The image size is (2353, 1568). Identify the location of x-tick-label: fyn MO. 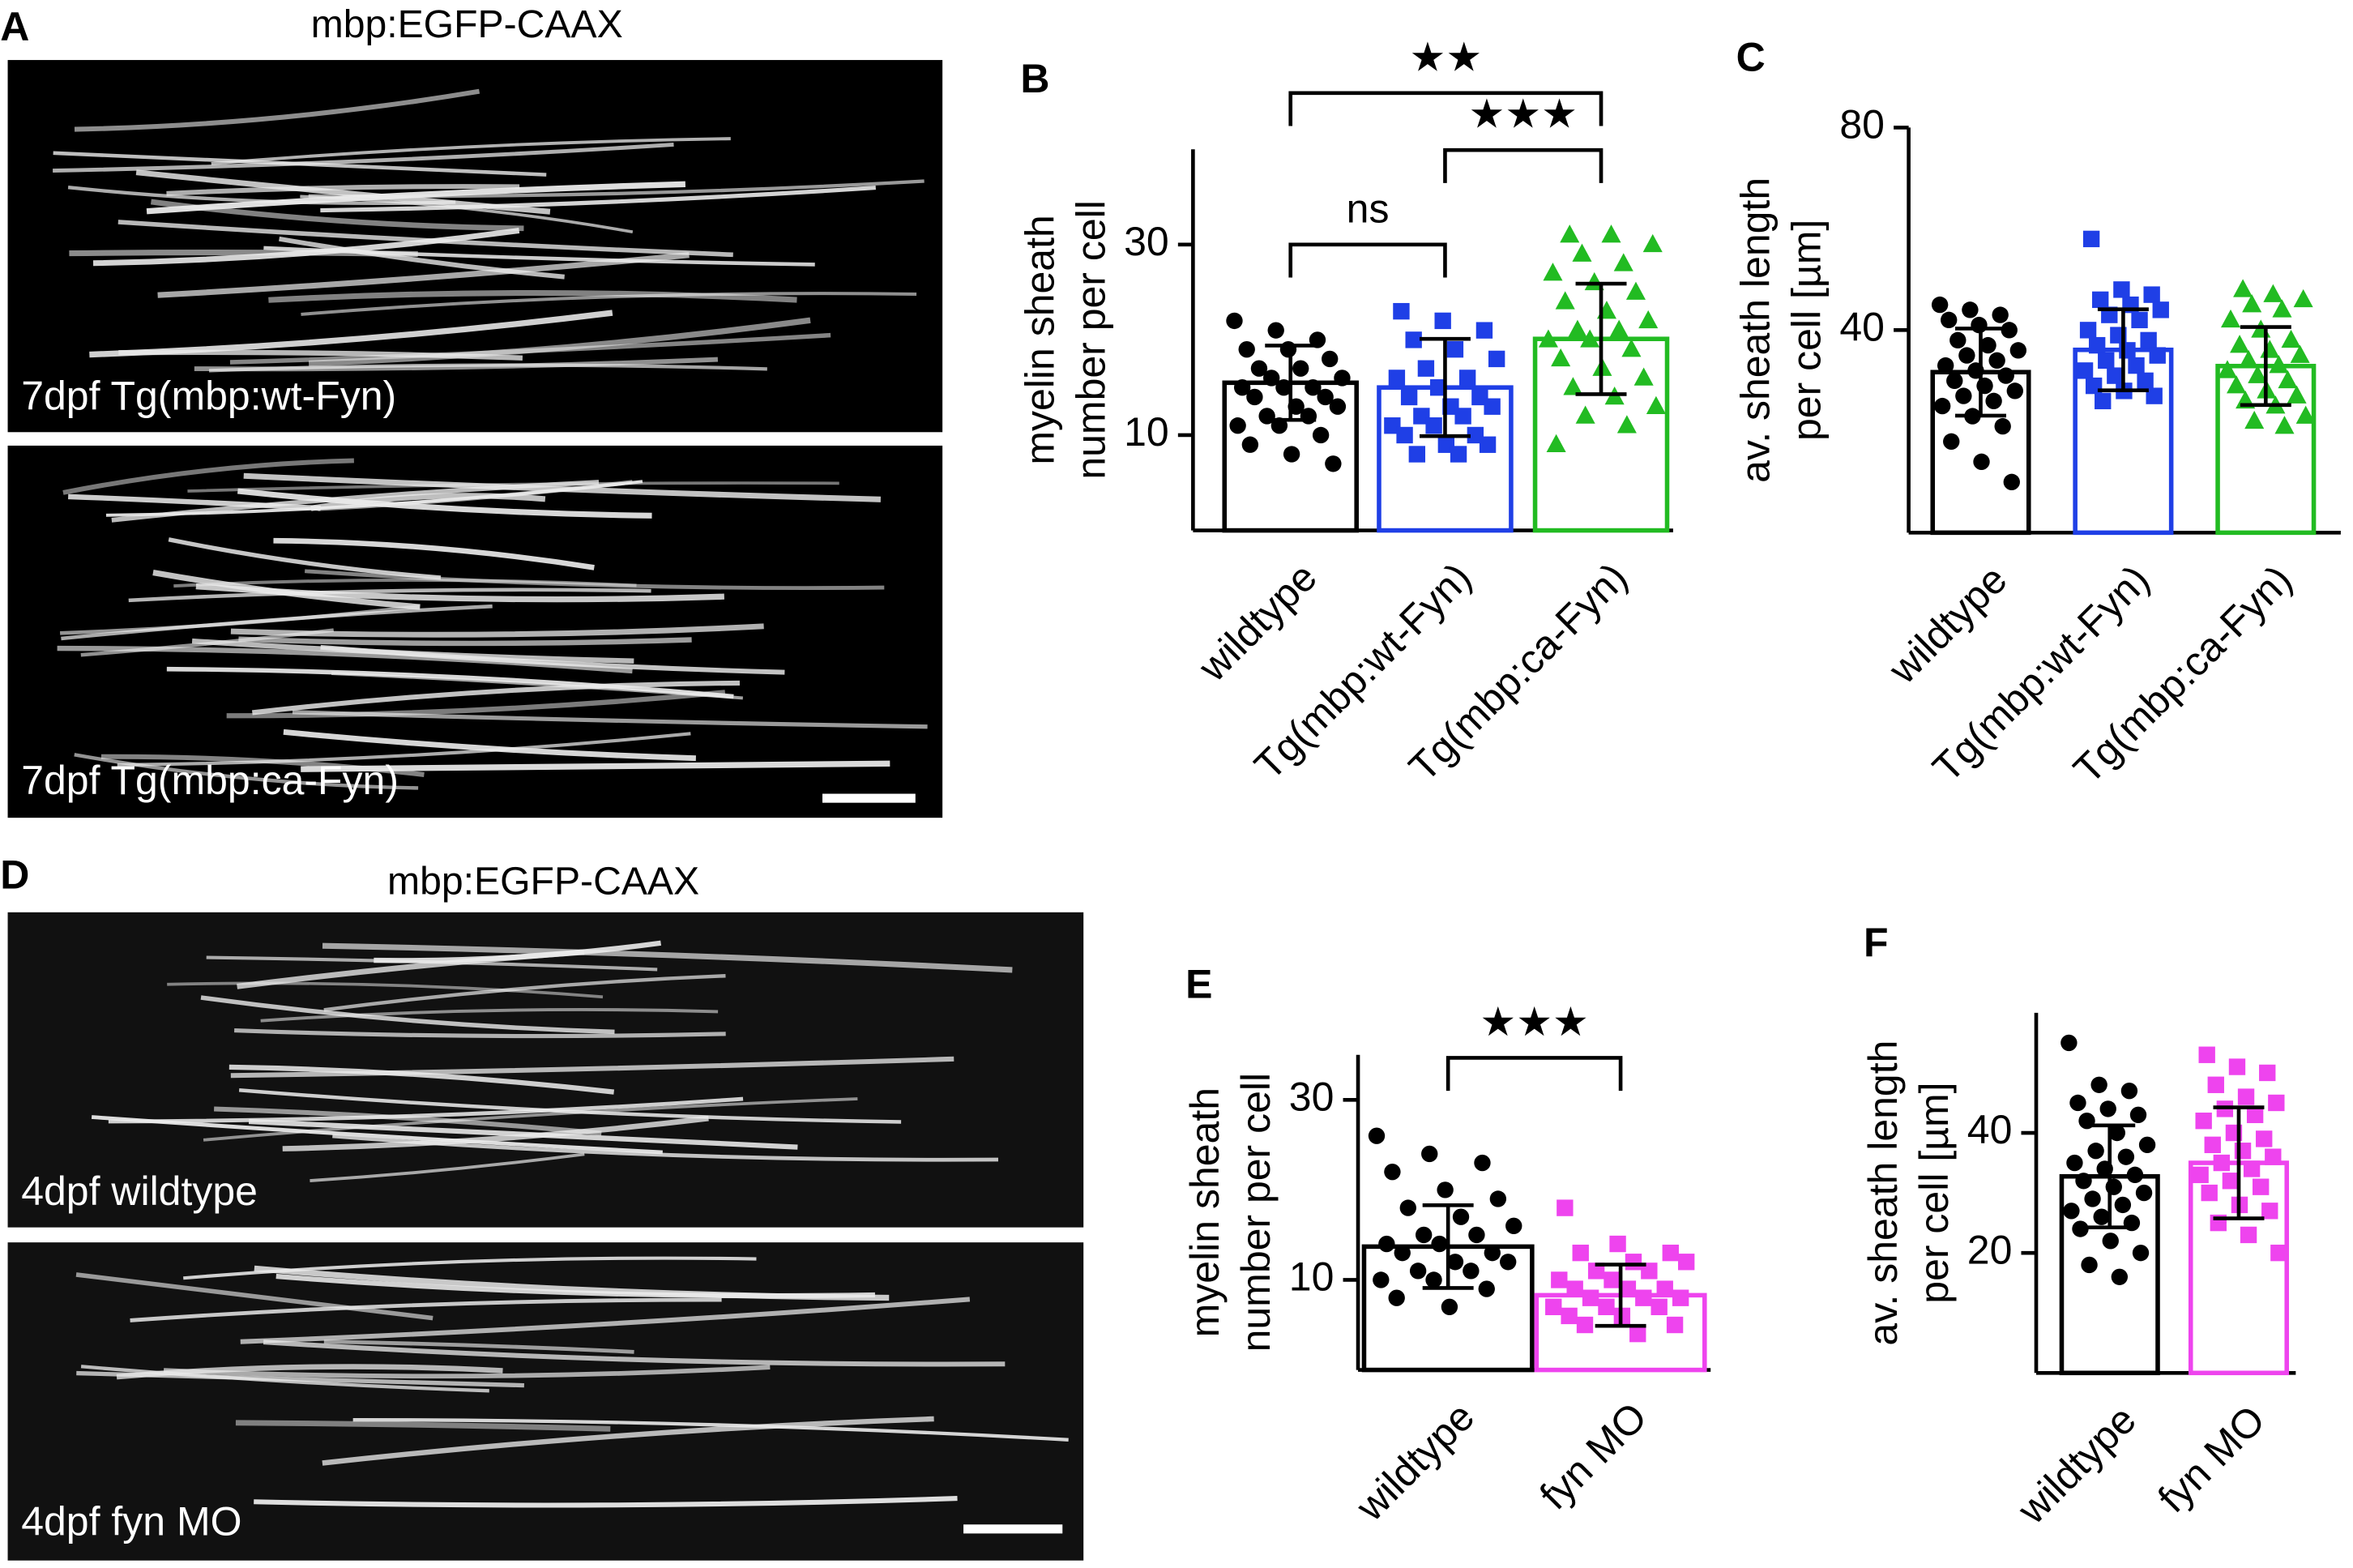
(2212, 1459).